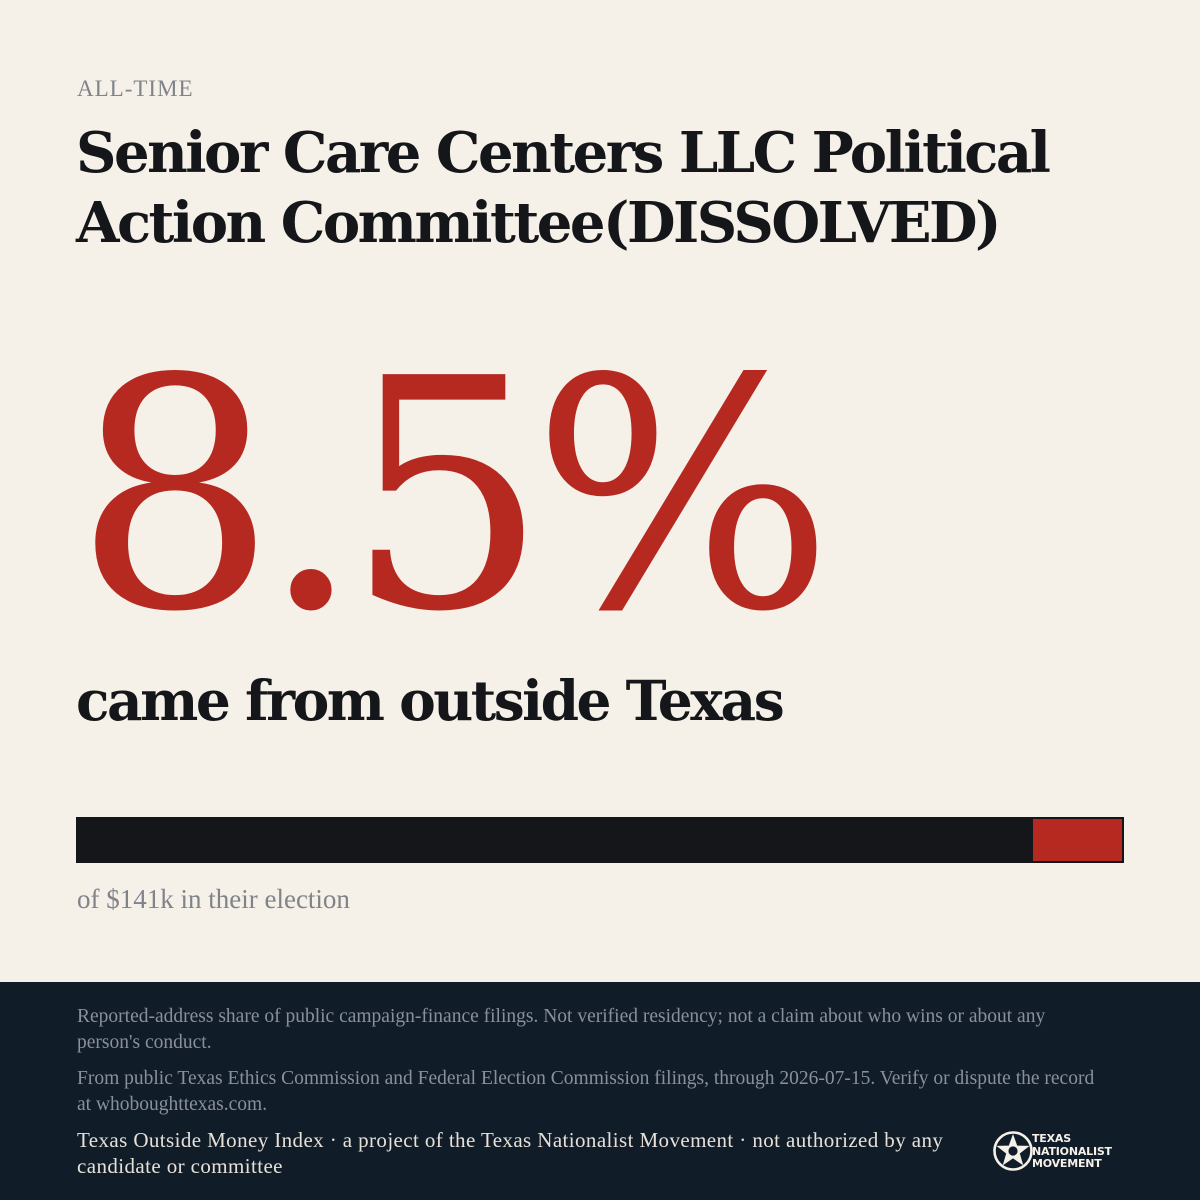 This screenshot has height=1200, width=1200. Describe the element at coordinates (1067, 1163) in the screenshot. I see `logo-line-3: MOVEMENT` at that location.